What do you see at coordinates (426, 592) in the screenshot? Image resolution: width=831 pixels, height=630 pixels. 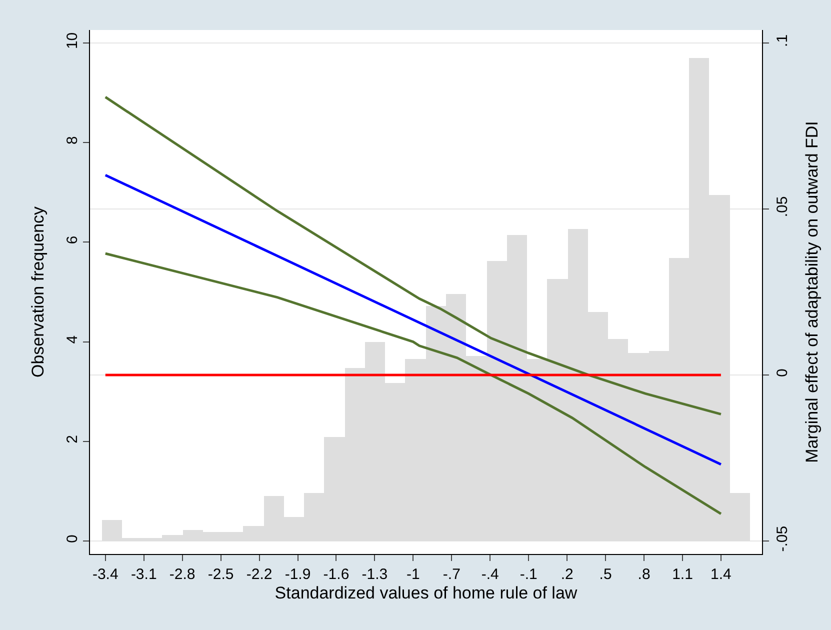 I see `x-axis-title: Standardized values of home rule of law` at bounding box center [426, 592].